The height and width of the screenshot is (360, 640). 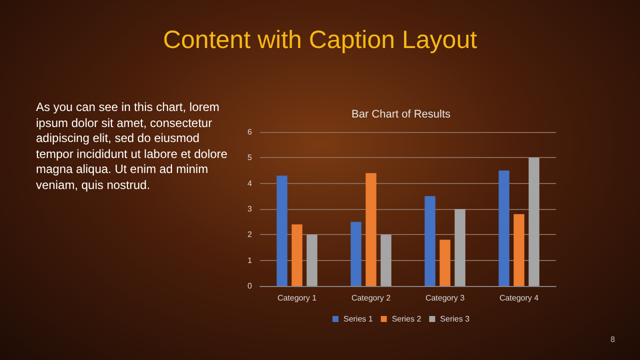 I want to click on y-tick-label: 6, so click(x=250, y=132).